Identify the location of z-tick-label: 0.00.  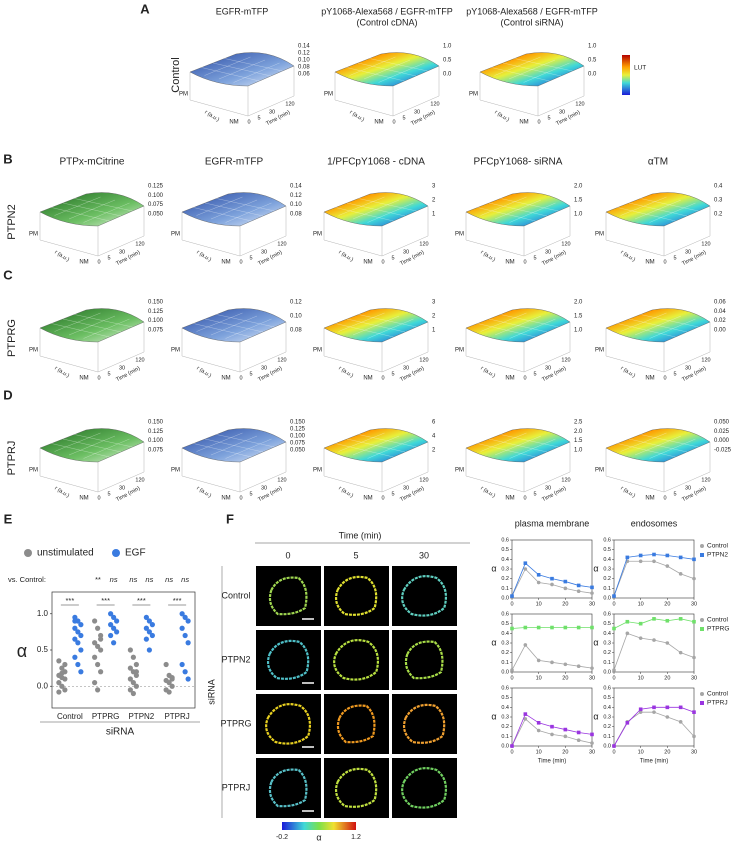
(720, 331).